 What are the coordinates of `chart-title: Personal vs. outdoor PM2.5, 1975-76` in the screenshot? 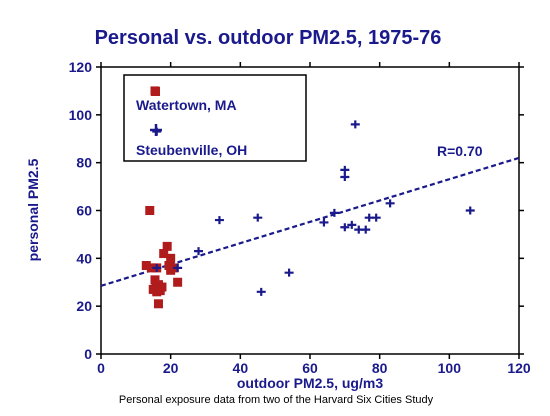 It's located at (268, 38).